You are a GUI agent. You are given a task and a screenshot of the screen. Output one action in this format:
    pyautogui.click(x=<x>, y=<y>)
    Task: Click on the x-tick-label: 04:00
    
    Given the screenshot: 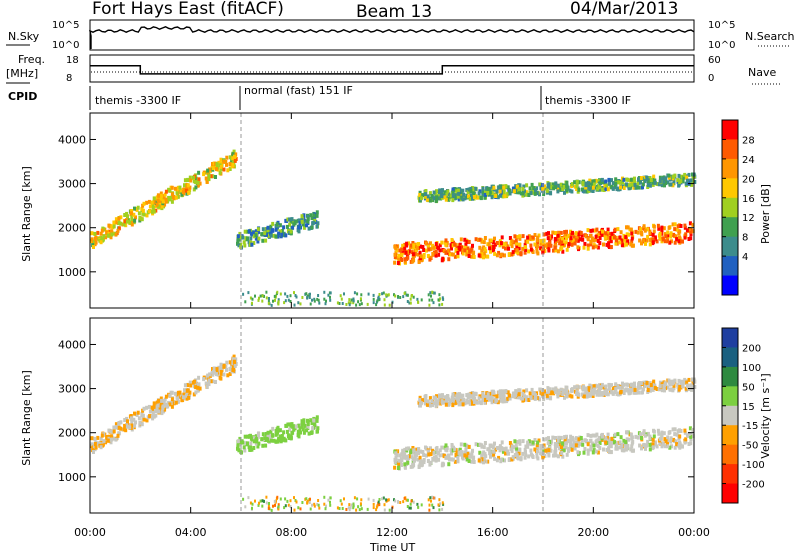 What is the action you would take?
    pyautogui.click(x=191, y=532)
    